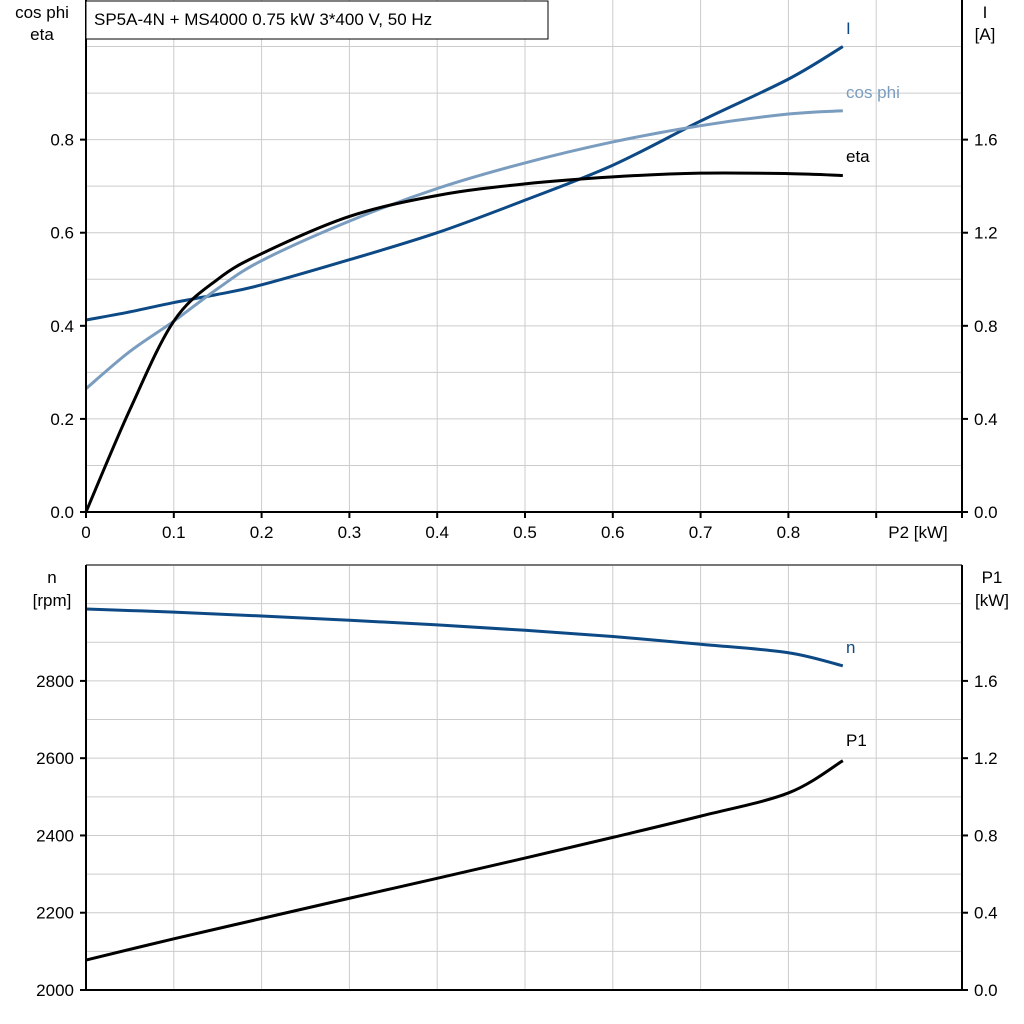  Describe the element at coordinates (55, 835) in the screenshot. I see `left-tick-label: 2400` at that location.